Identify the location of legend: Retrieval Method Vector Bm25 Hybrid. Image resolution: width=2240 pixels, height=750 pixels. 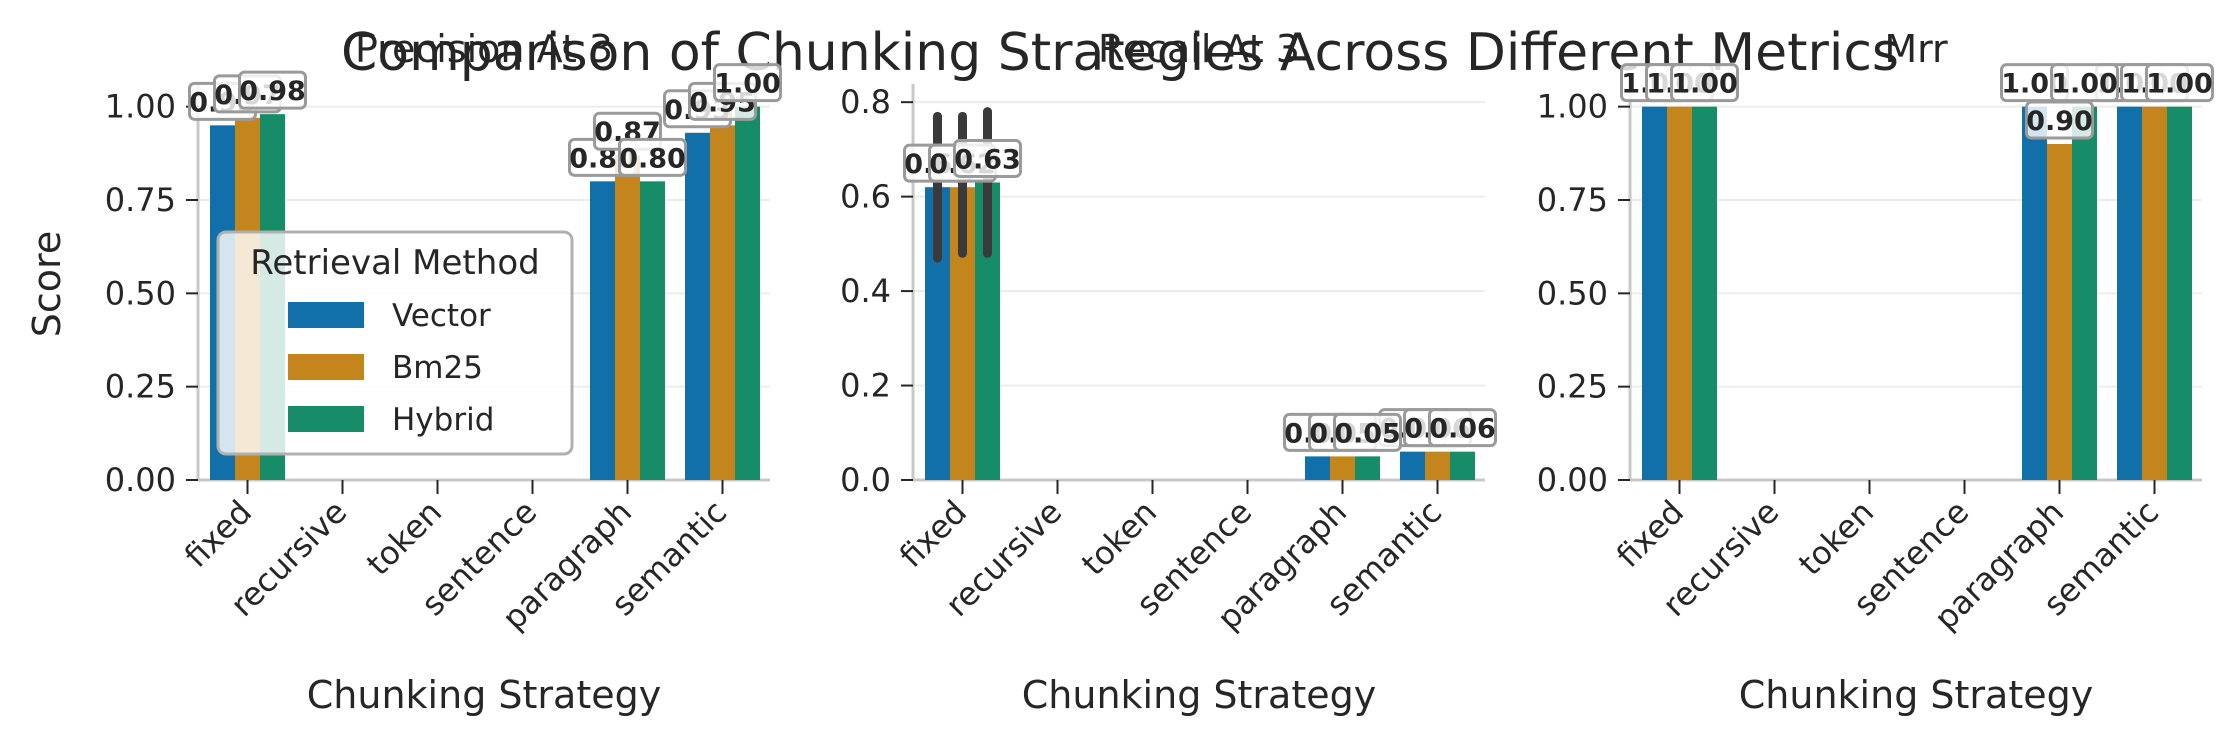
(395, 343).